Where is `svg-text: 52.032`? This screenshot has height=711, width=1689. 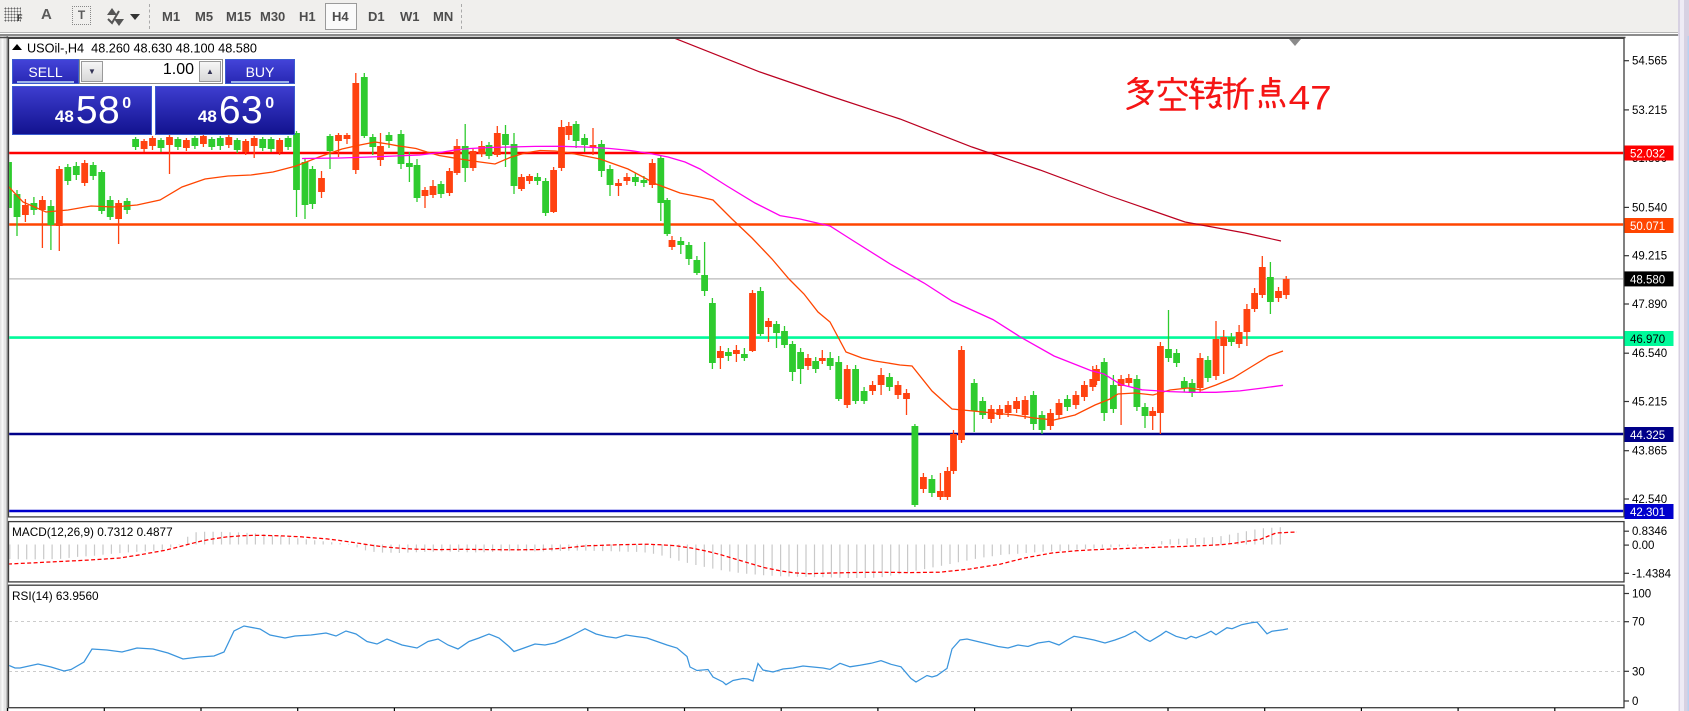
svg-text: 52.032 is located at coordinates (1647, 155).